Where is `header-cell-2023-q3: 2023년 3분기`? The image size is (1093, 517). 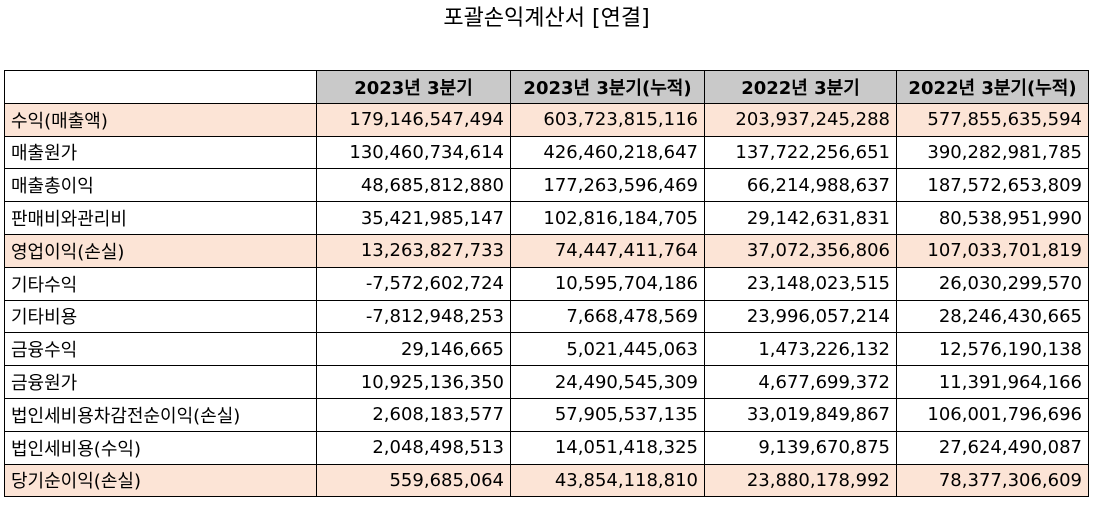 header-cell-2023-q3: 2023년 3분기 is located at coordinates (413, 87).